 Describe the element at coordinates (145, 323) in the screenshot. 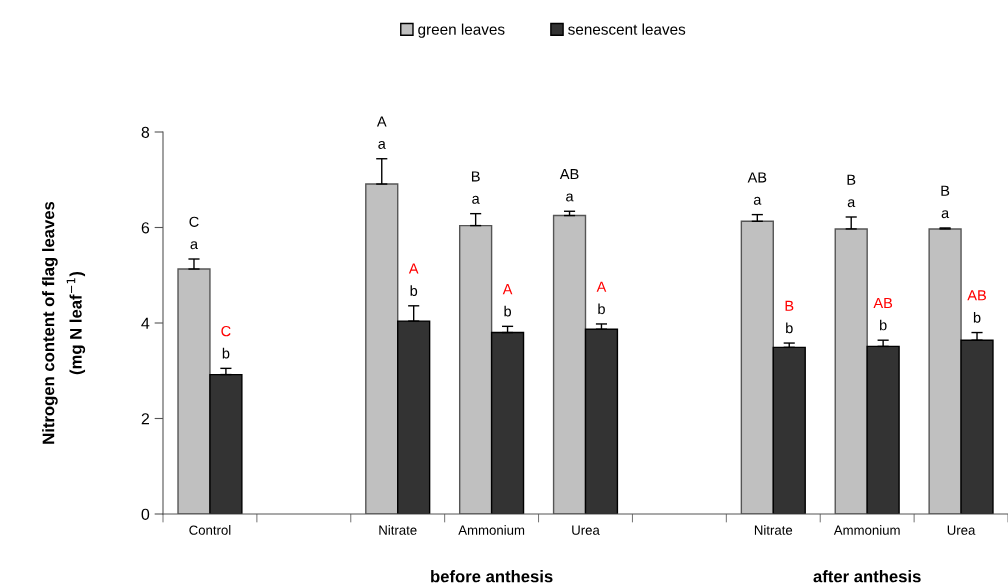

I see `y-tick-label: 4` at that location.